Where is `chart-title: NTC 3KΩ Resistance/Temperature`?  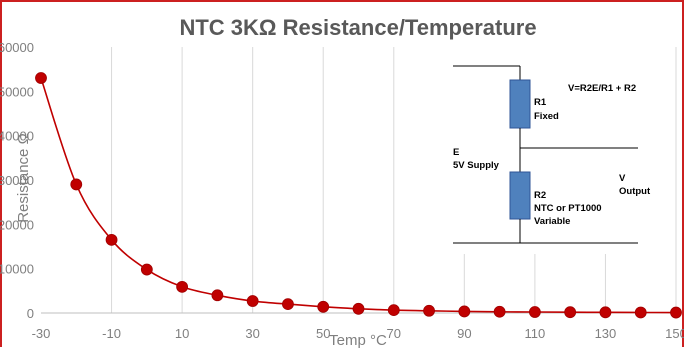
chart-title: NTC 3KΩ Resistance/Temperature is located at coordinates (357, 27).